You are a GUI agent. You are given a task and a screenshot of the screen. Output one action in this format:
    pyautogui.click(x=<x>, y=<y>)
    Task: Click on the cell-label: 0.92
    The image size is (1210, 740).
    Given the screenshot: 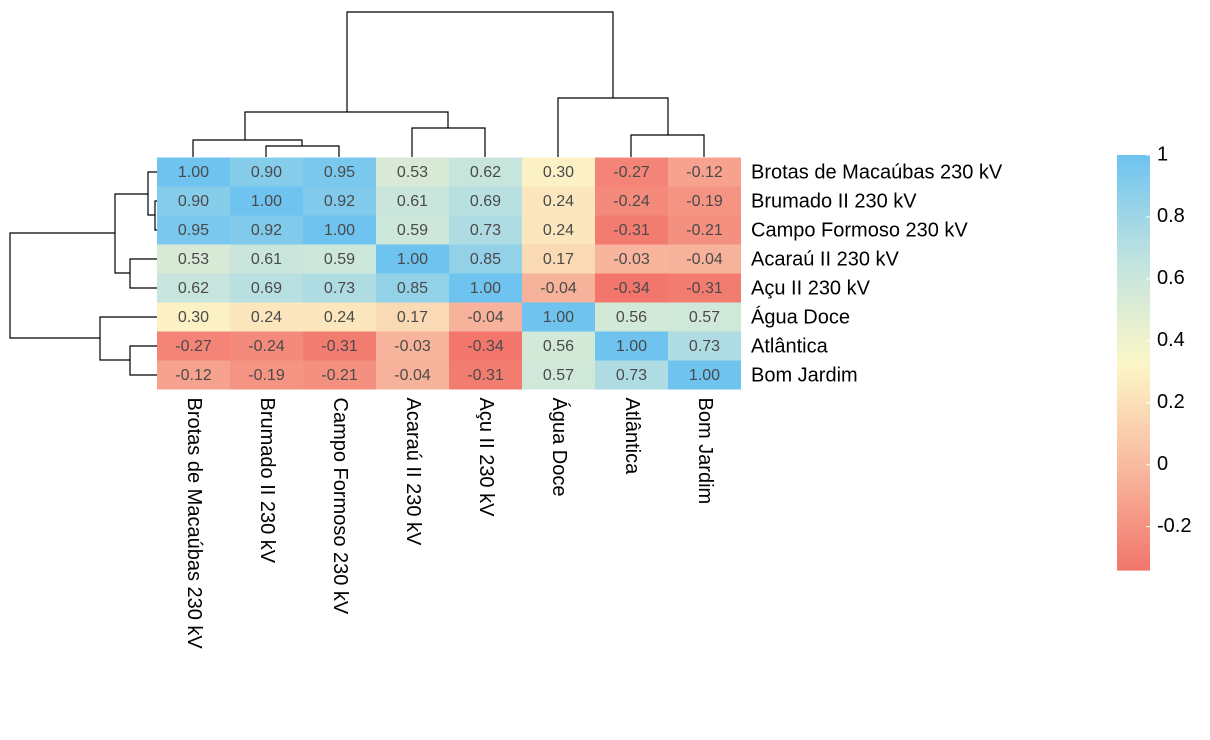 What is the action you would take?
    pyautogui.click(x=339, y=201)
    